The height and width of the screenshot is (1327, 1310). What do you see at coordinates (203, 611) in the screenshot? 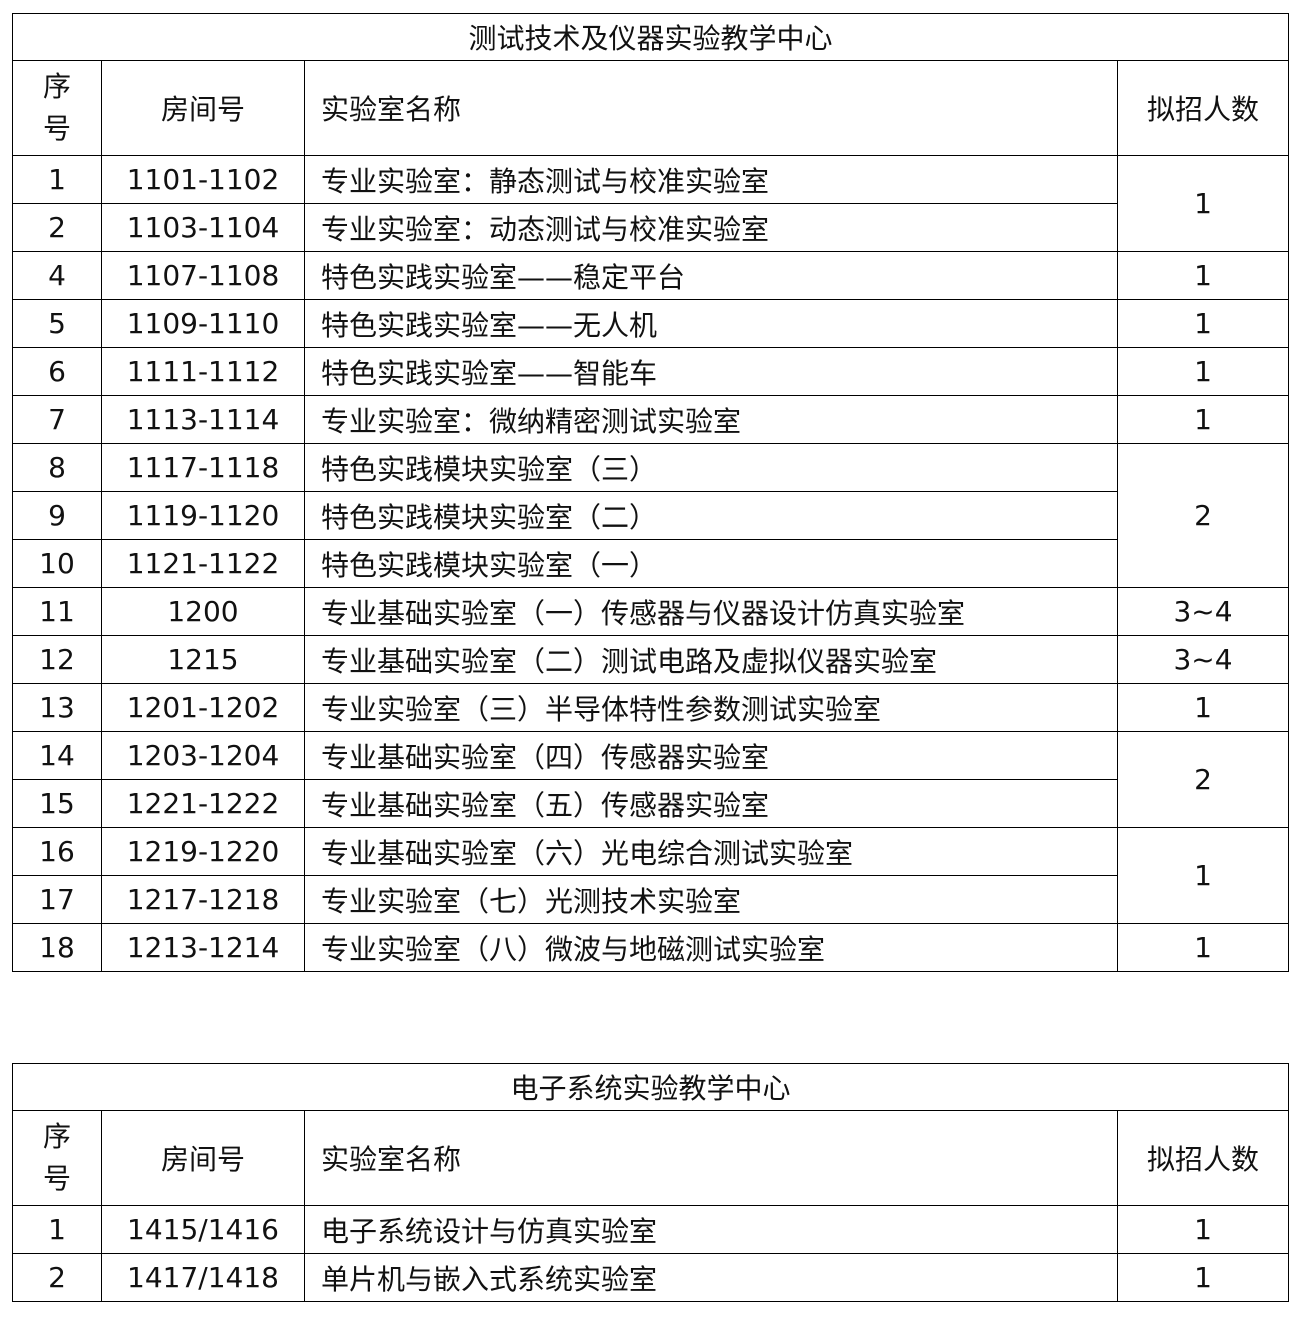
I see `cell-room: 1200` at bounding box center [203, 611].